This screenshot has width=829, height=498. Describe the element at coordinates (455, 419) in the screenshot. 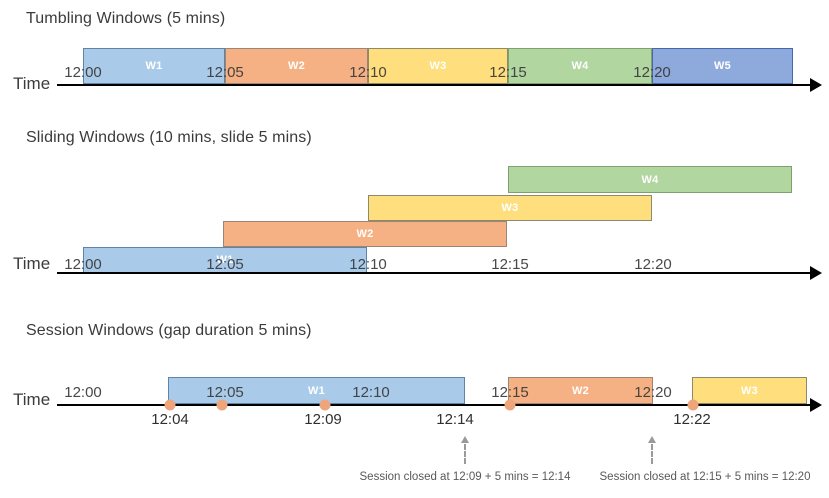

I see `event-time-label: 12:14` at that location.